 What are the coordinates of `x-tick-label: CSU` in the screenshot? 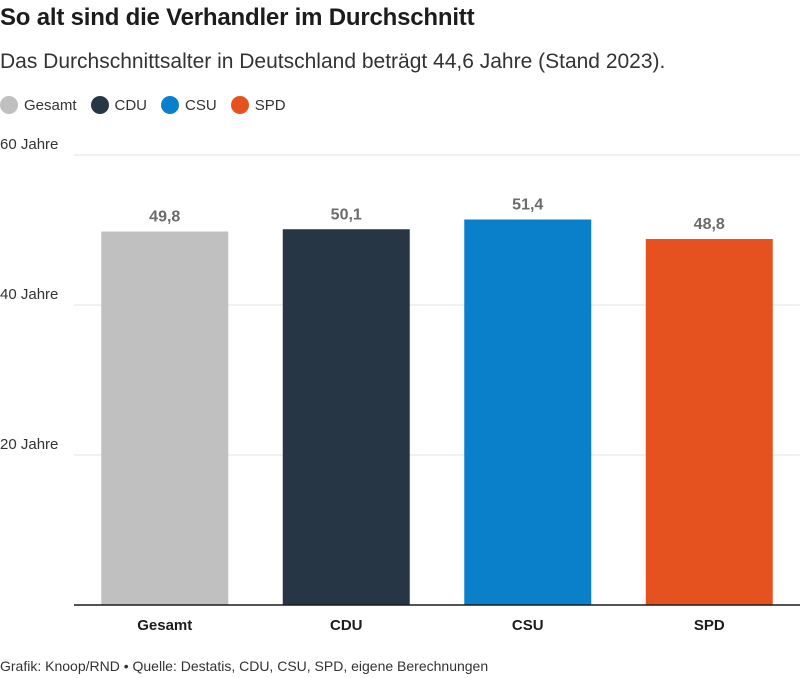 It's located at (528, 625).